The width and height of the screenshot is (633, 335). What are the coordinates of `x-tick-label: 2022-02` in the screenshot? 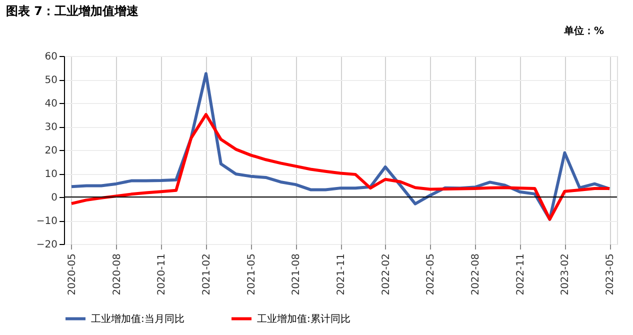 It's located at (386, 275).